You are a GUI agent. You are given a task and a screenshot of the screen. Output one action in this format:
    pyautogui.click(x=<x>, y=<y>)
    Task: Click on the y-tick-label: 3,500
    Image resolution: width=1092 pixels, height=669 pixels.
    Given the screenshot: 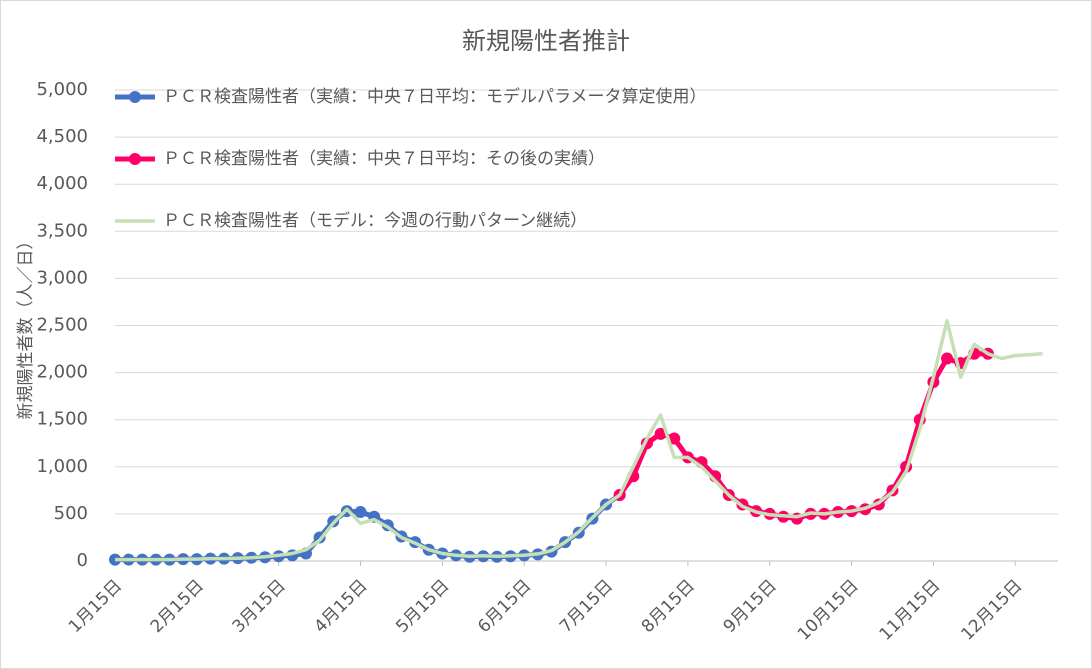 What is the action you would take?
    pyautogui.click(x=62, y=230)
    